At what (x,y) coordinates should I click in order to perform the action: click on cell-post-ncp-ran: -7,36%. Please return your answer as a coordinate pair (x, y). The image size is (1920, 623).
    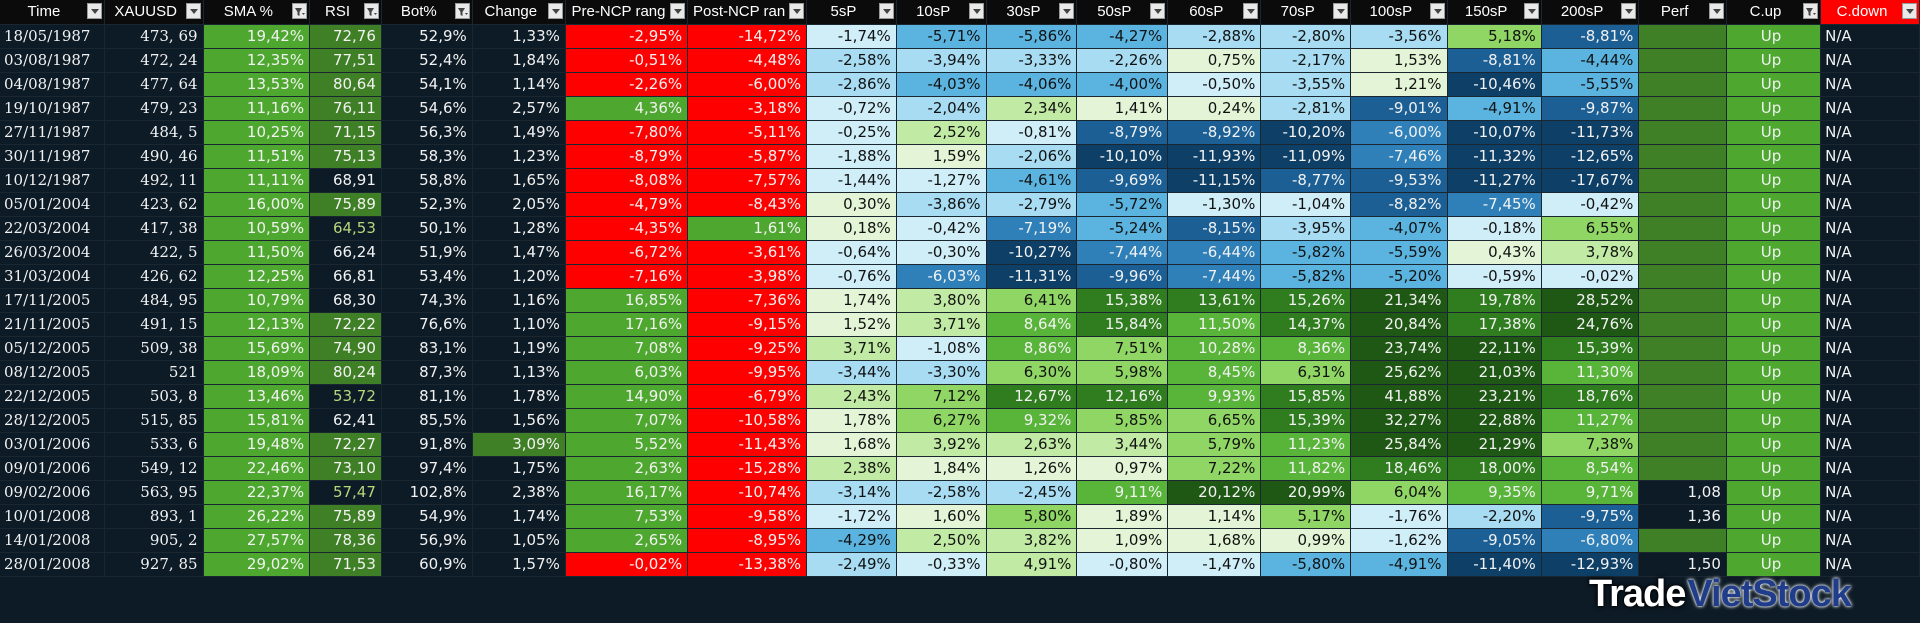
    Looking at the image, I should click on (747, 300).